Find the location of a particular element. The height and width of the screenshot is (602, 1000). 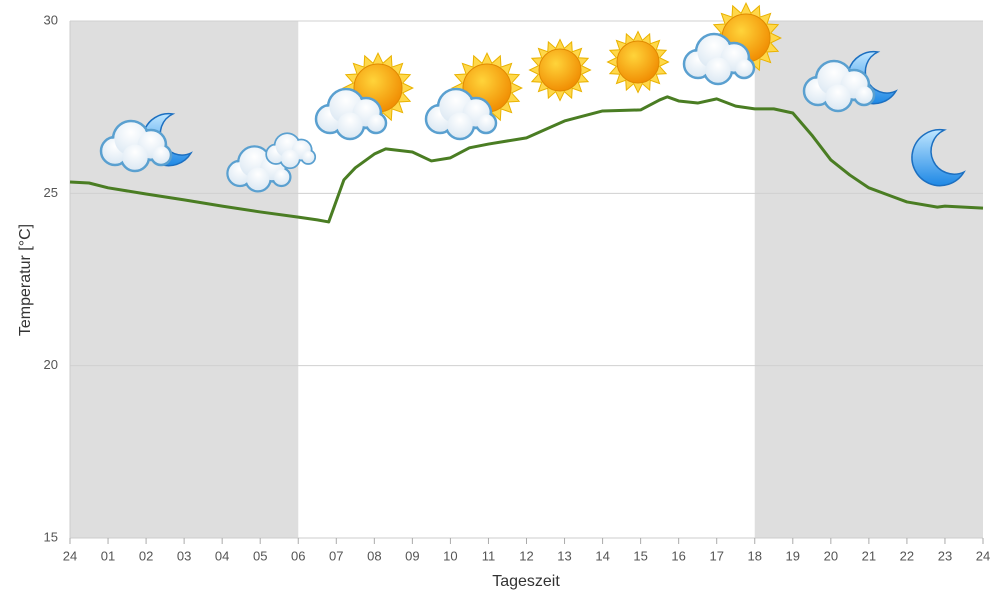

x-tick-label: 03 is located at coordinates (184, 555).